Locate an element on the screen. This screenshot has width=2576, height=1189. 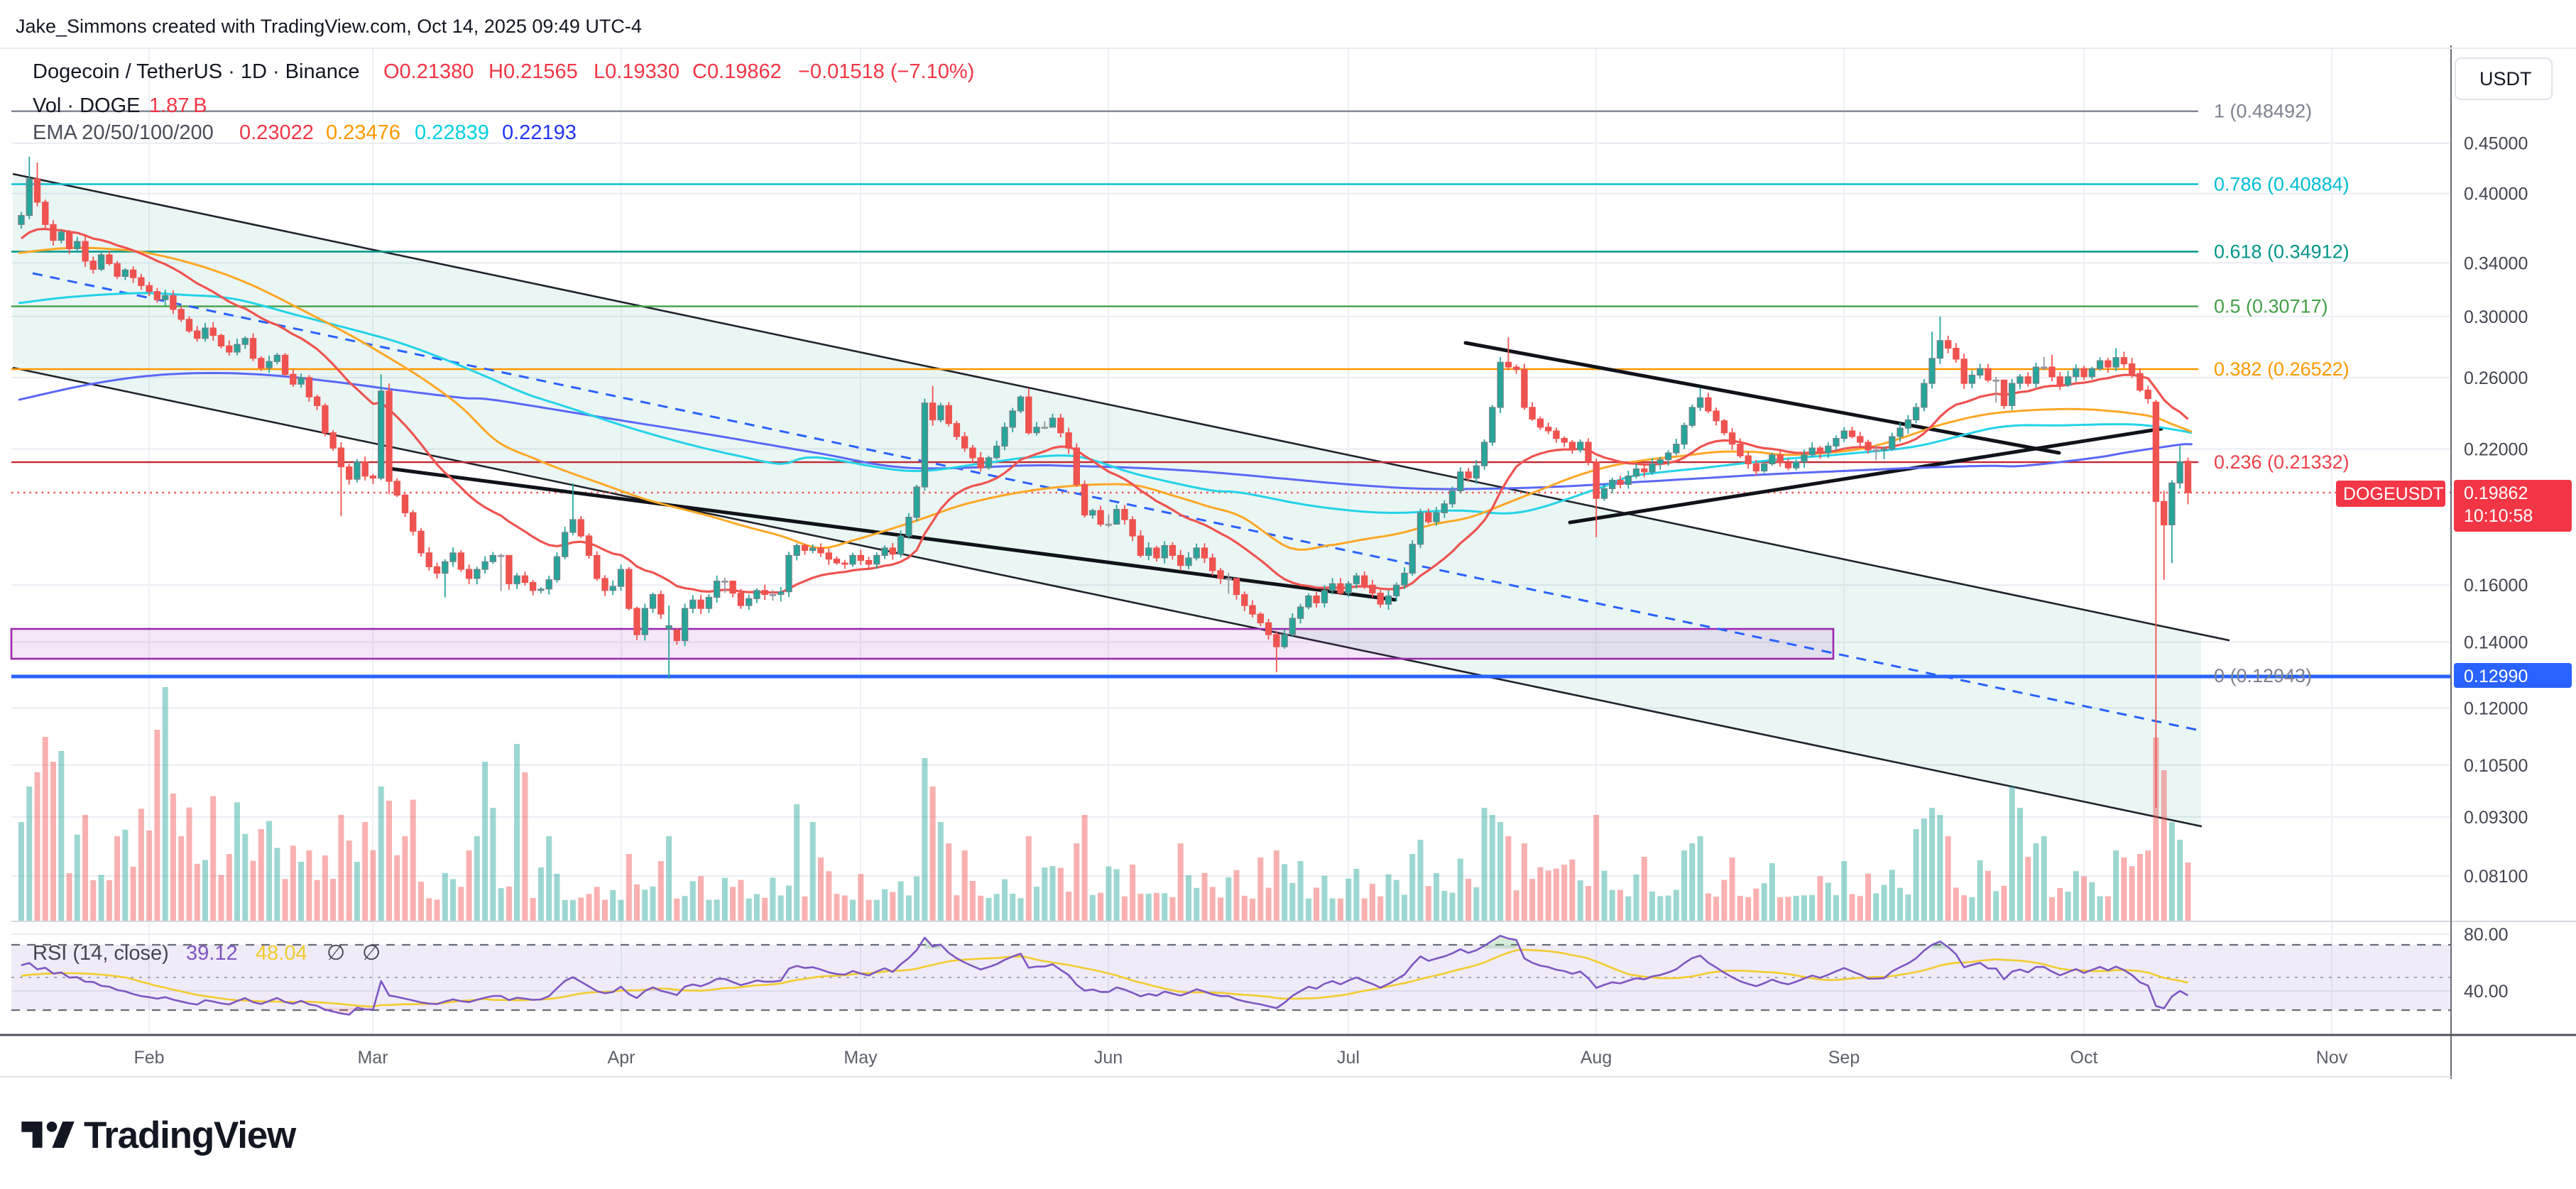
svg-text: 1 (0.48492) is located at coordinates (2263, 112).